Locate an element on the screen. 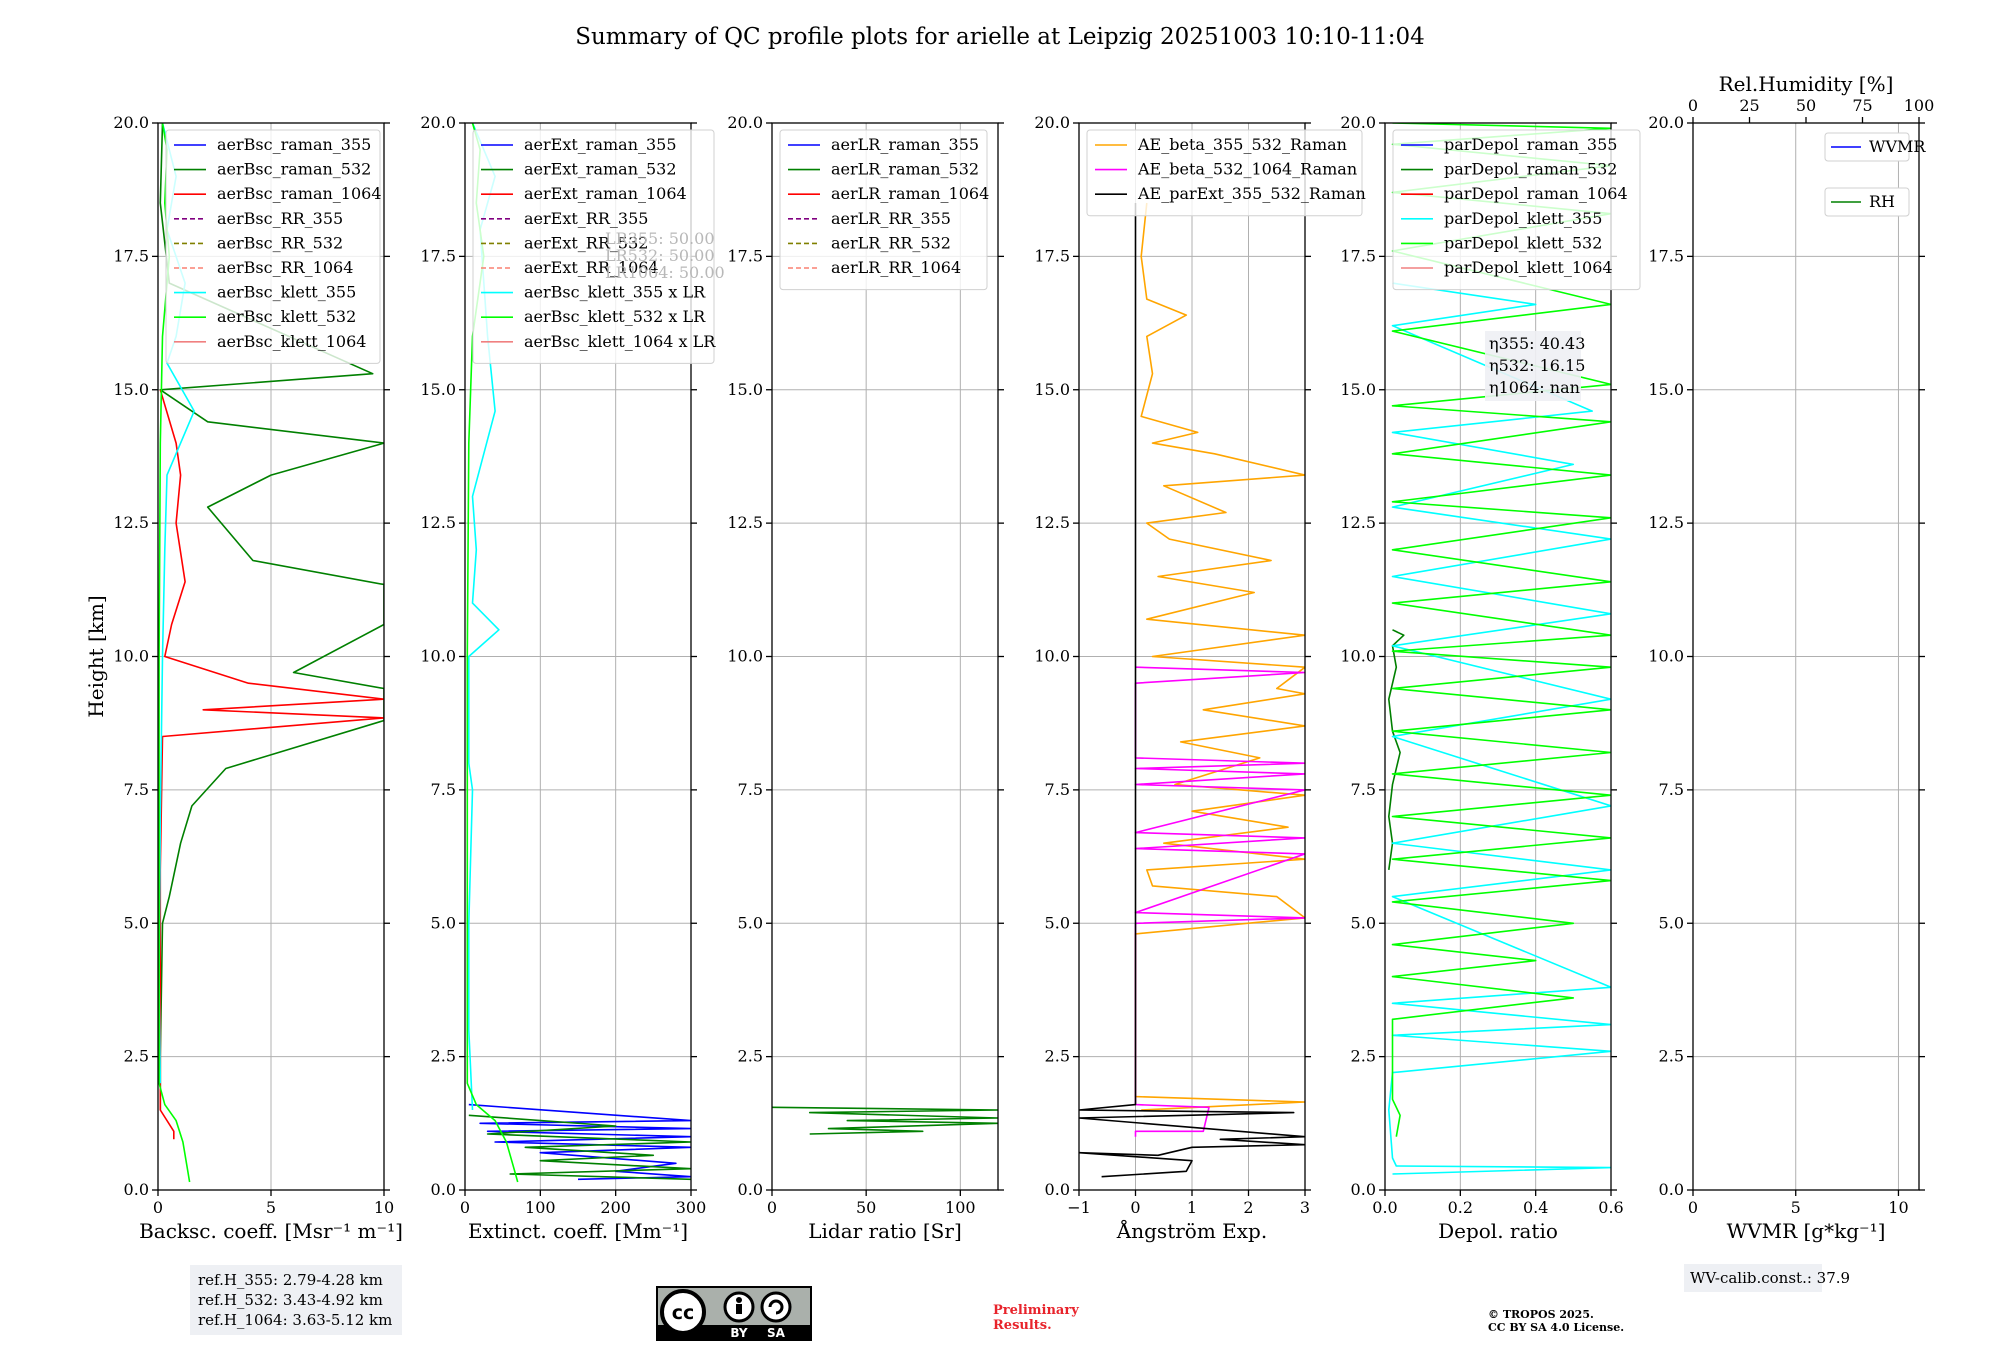 The image size is (2000, 1360). x-tick-label: 2 is located at coordinates (1248, 1207).